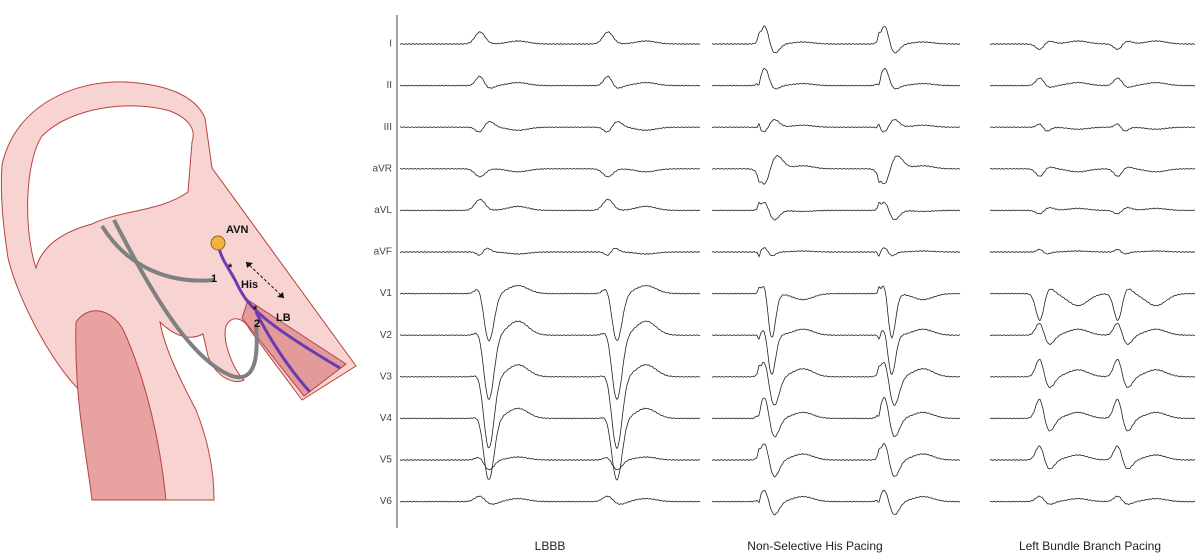 The height and width of the screenshot is (556, 1200). What do you see at coordinates (157, 253) in the screenshot?
I see `his-lead-wire` at bounding box center [157, 253].